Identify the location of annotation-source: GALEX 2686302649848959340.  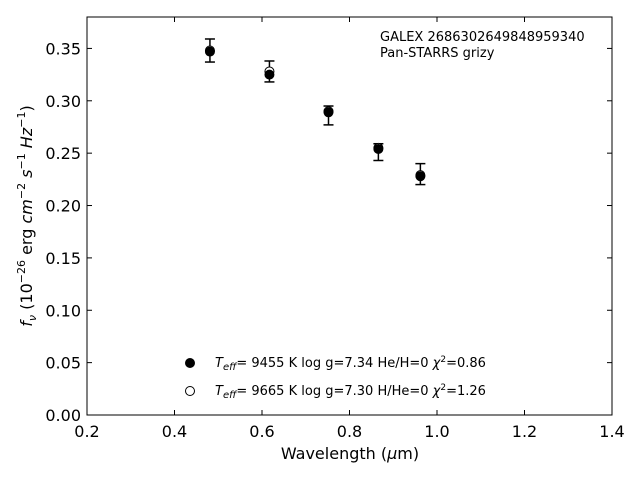
(482, 37).